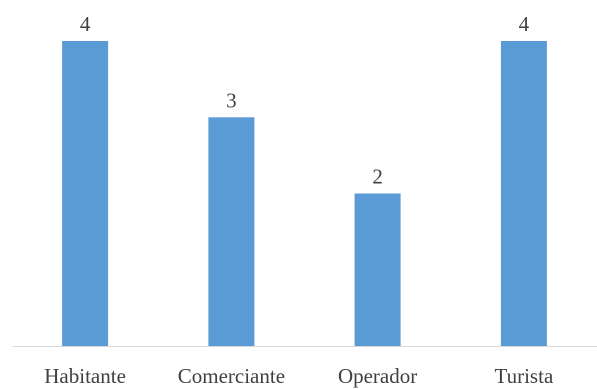 This screenshot has height=389, width=597. What do you see at coordinates (524, 24) in the screenshot?
I see `data-label-turista: 4` at bounding box center [524, 24].